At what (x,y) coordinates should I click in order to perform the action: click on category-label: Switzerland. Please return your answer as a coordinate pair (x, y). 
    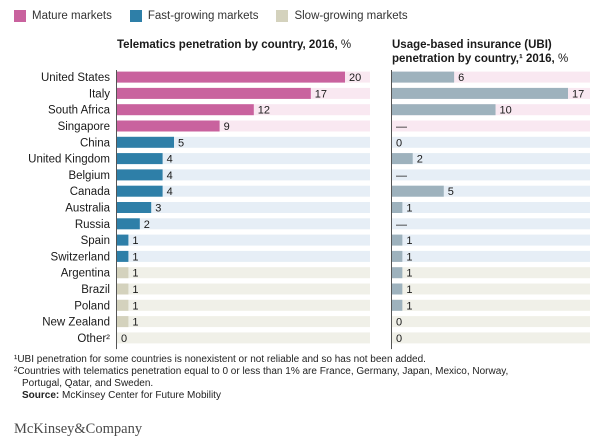
    Looking at the image, I should click on (80, 257).